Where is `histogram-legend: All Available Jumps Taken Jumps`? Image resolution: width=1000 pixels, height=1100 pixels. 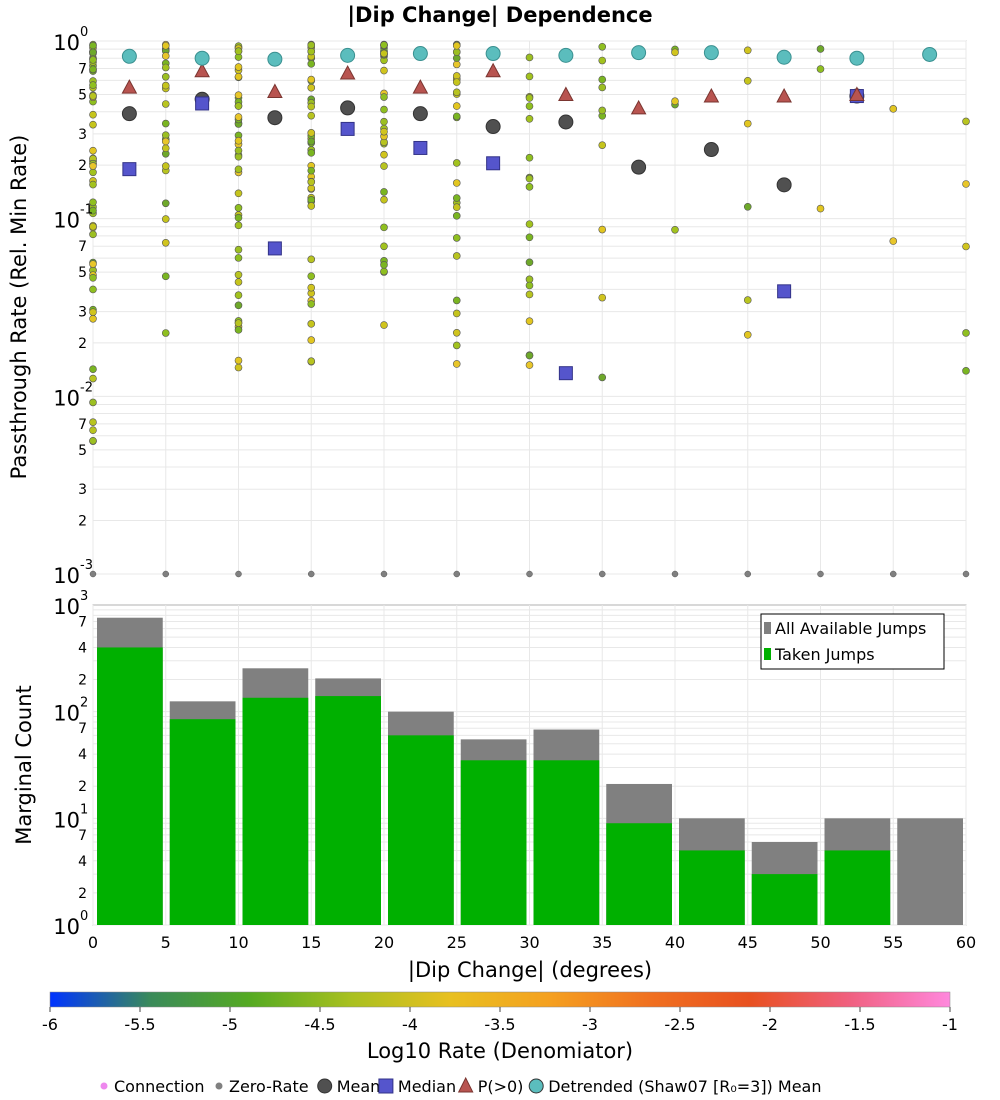
histogram-legend: All Available Jumps Taken Jumps is located at coordinates (852, 641).